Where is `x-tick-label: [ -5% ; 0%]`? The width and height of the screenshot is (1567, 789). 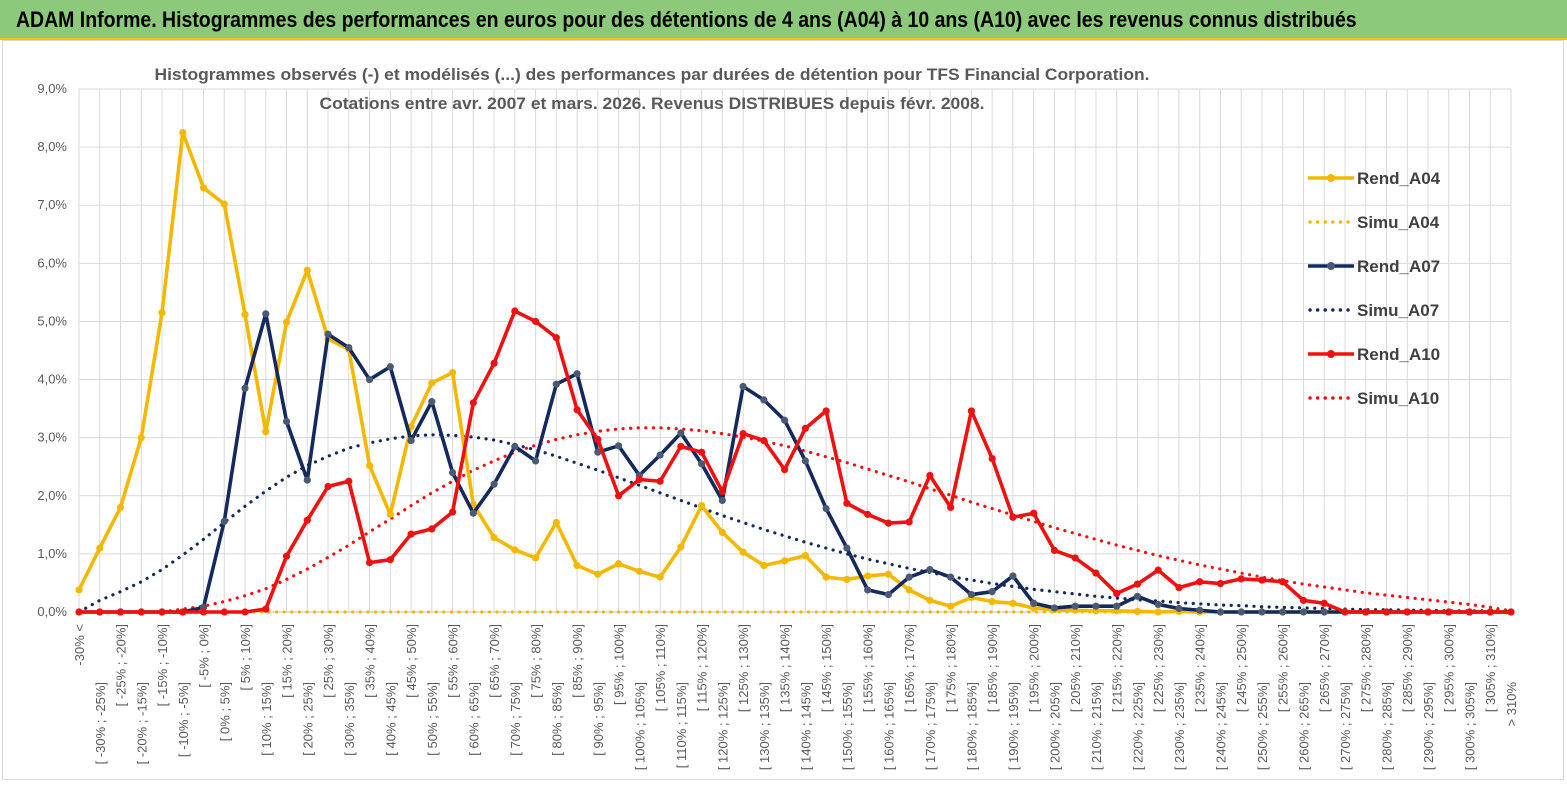
x-tick-label: [ -5% ; 0%] is located at coordinates (204, 656).